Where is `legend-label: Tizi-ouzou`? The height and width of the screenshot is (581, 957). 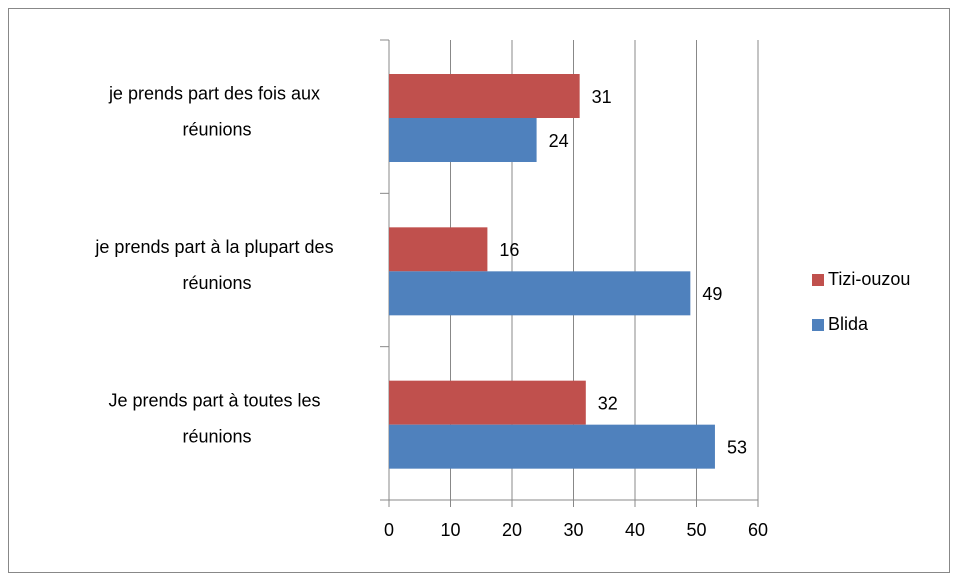
legend-label: Tizi-ouzou is located at coordinates (869, 279).